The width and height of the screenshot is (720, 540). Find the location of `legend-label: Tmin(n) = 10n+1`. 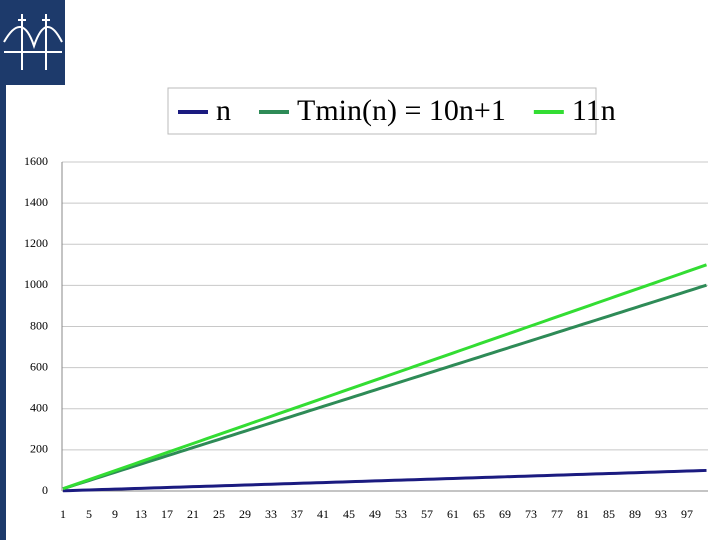

legend-label: Tmin(n) = 10n+1 is located at coordinates (401, 110).